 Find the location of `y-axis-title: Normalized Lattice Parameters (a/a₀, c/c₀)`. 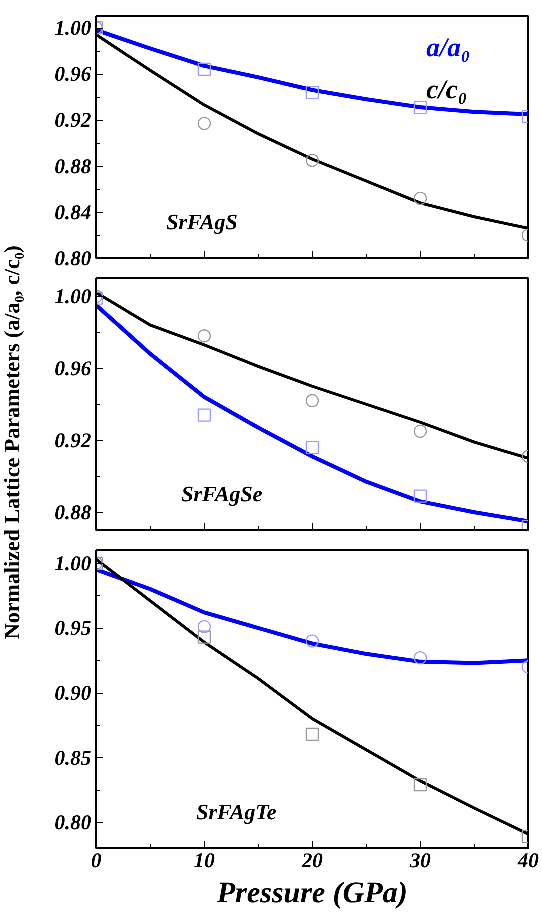

y-axis-title: Normalized Lattice Parameters (a/a₀, c/c₀) is located at coordinates (12, 443).